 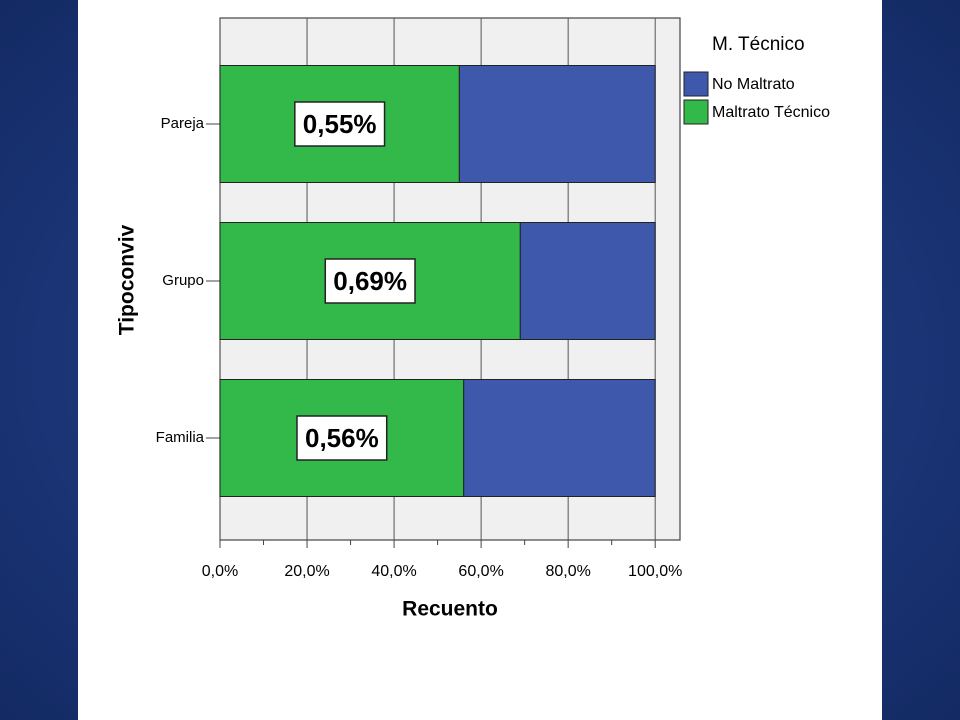 What do you see at coordinates (220, 571) in the screenshot?
I see `x-tick-label: 0,0%` at bounding box center [220, 571].